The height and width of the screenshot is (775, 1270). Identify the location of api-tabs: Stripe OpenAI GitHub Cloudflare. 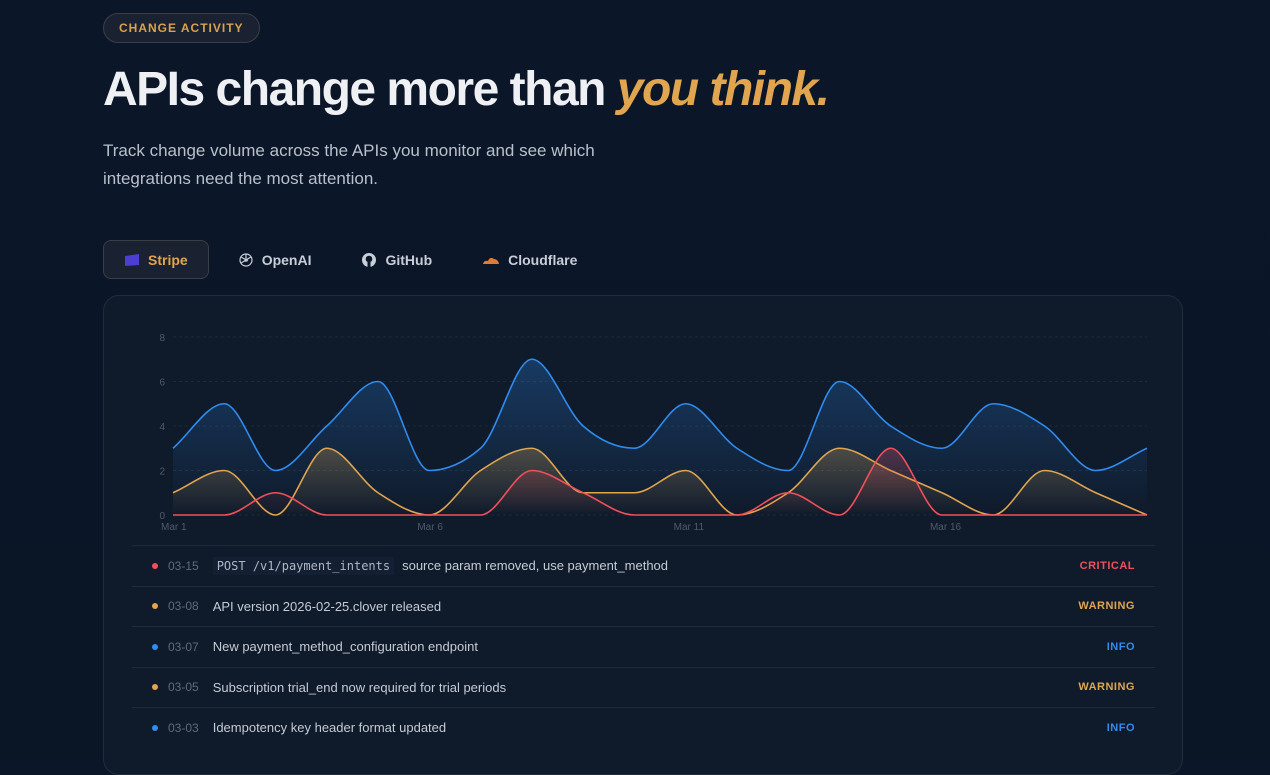
(350, 259).